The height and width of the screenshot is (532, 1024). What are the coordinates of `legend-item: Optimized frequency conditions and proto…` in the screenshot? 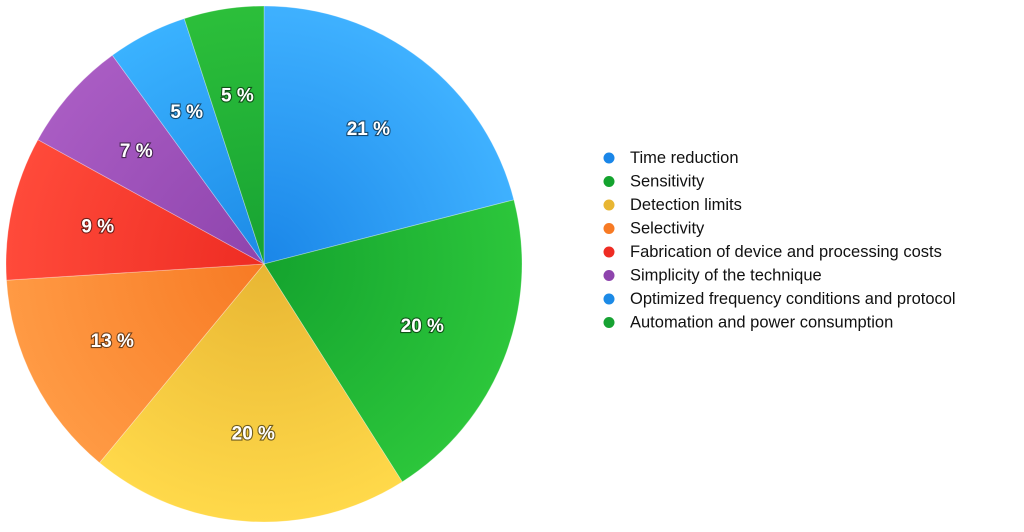 It's located at (779, 299).